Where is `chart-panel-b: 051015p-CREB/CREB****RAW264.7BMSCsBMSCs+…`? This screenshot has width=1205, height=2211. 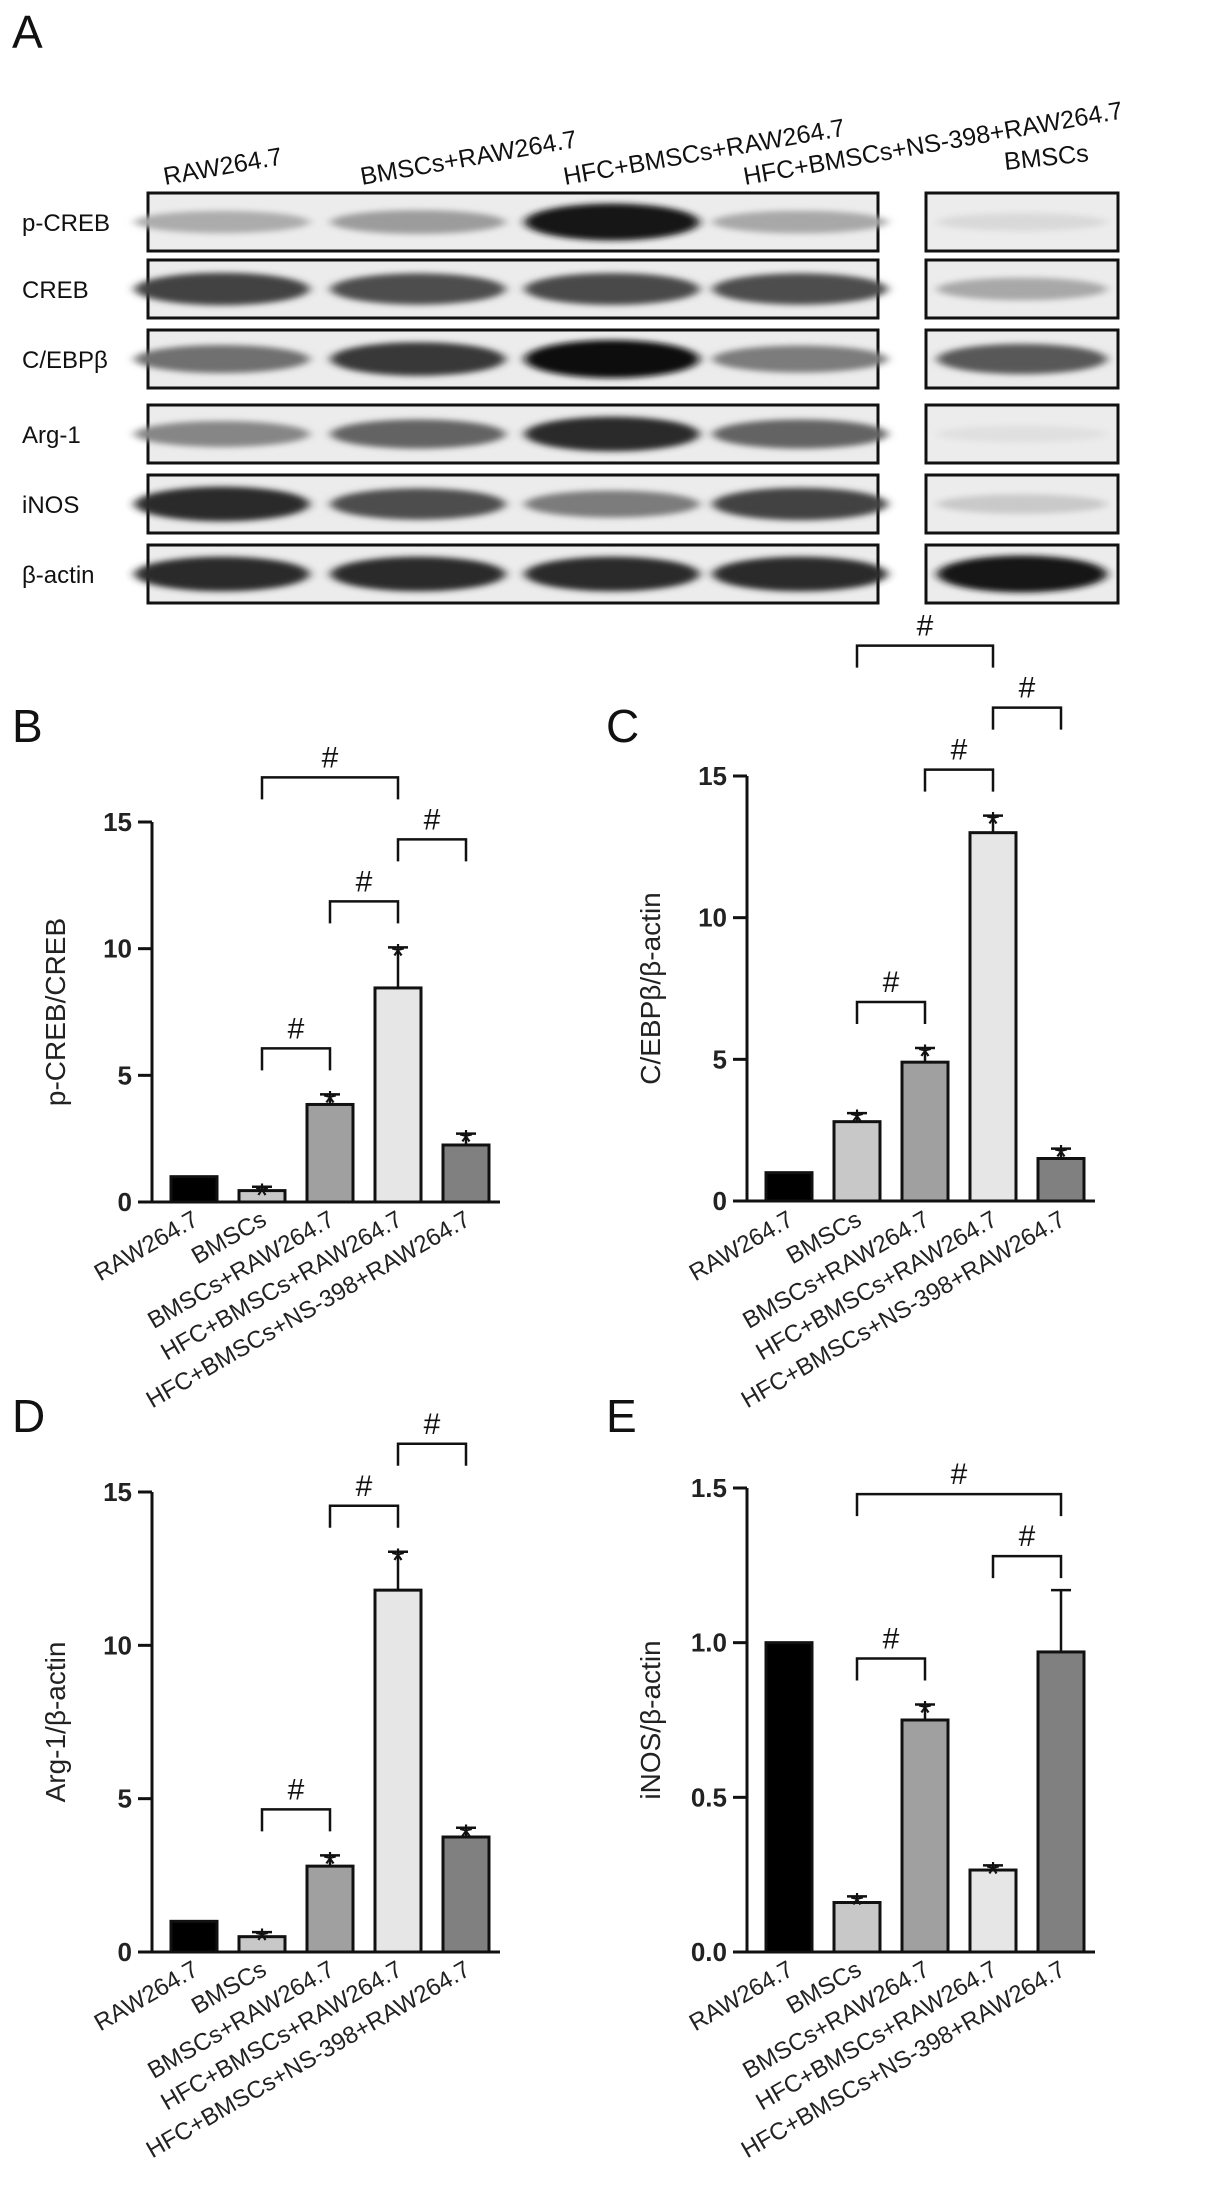
chart-panel-b: 051015p-CREB/CREB****RAW264.7BMSCsBMSCs+… is located at coordinates (270, 1077).